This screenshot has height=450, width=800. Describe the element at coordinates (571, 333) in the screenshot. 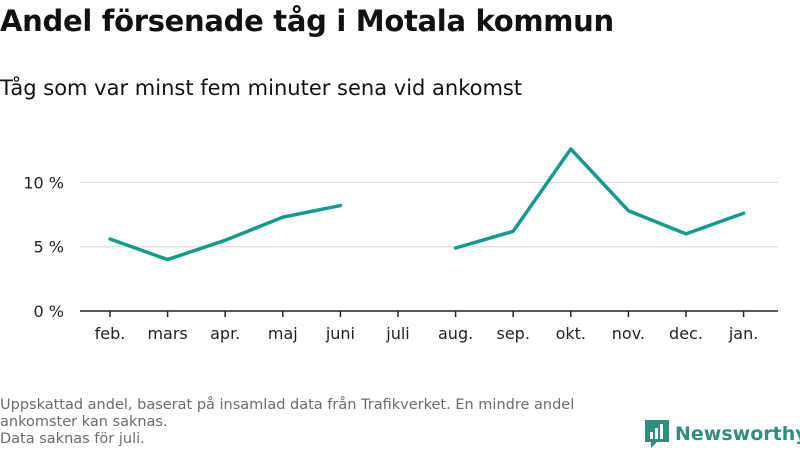

I see `x-tick-label: okt.` at that location.